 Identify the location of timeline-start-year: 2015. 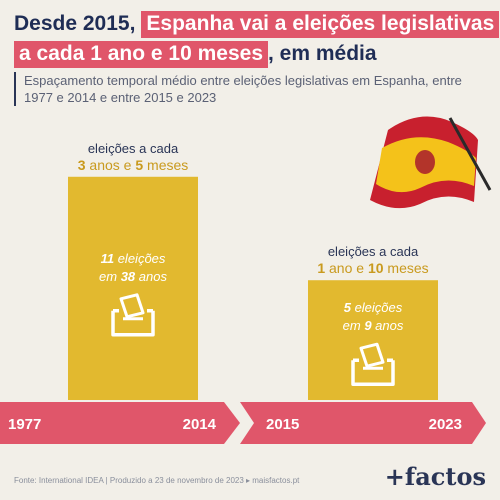
(282, 424).